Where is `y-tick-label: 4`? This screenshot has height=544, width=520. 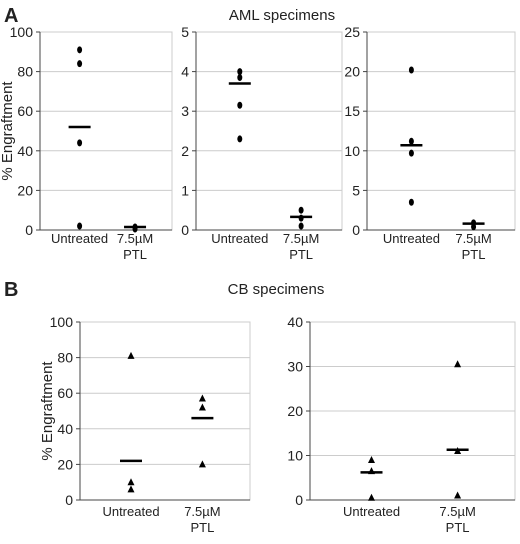
y-tick-label: 4 is located at coordinates (185, 72).